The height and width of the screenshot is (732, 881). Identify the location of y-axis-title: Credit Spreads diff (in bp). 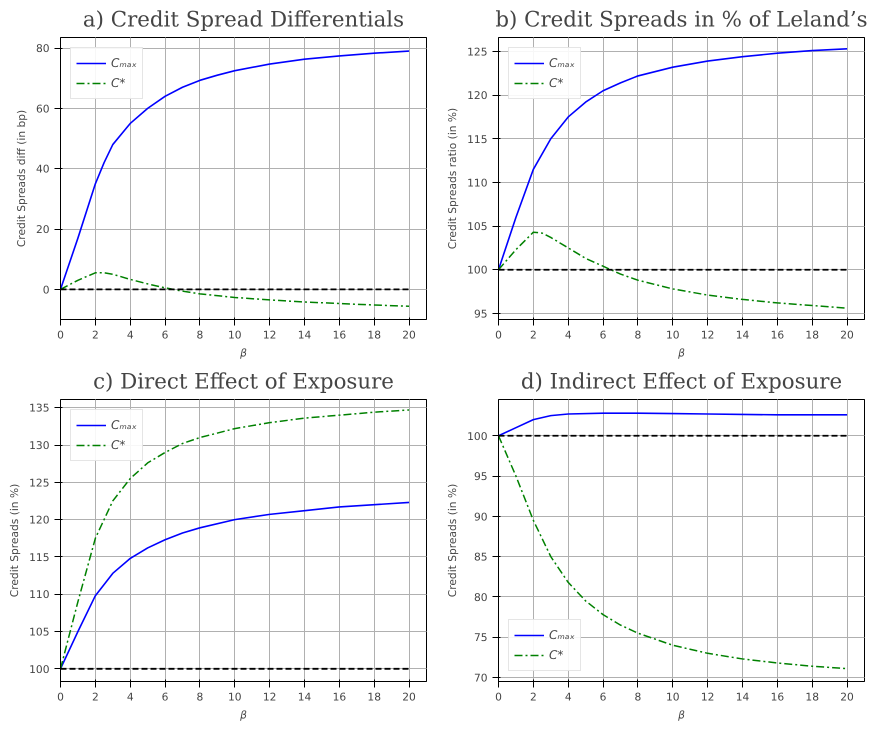
(21, 179).